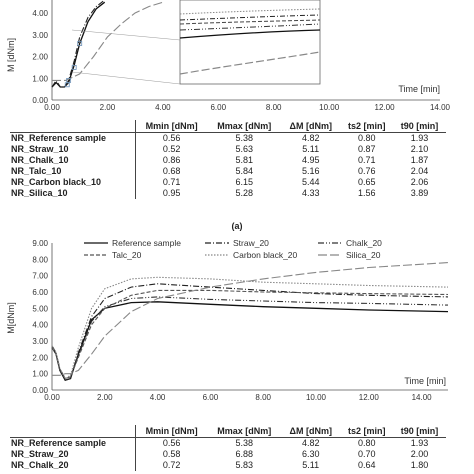 This screenshot has width=474, height=474. What do you see at coordinates (146, 243) in the screenshot?
I see `legend-label: Reference sample` at bounding box center [146, 243].